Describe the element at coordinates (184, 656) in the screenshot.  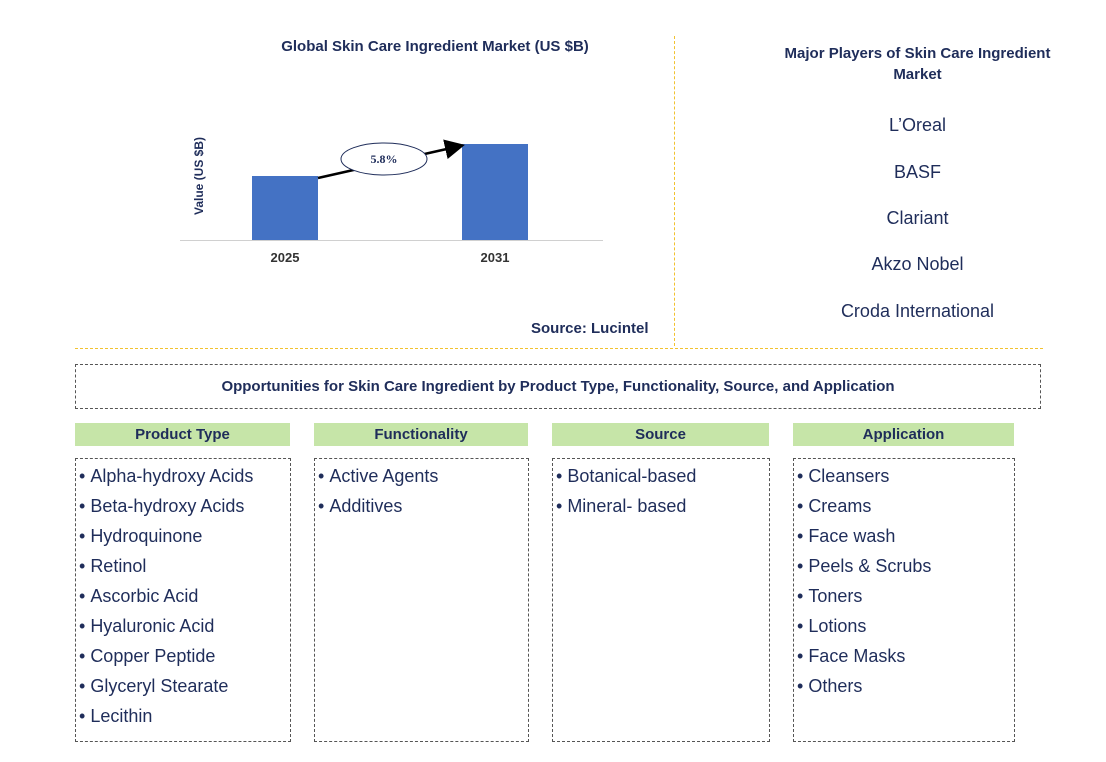
I see `list-item: Copper Peptide` at that location.